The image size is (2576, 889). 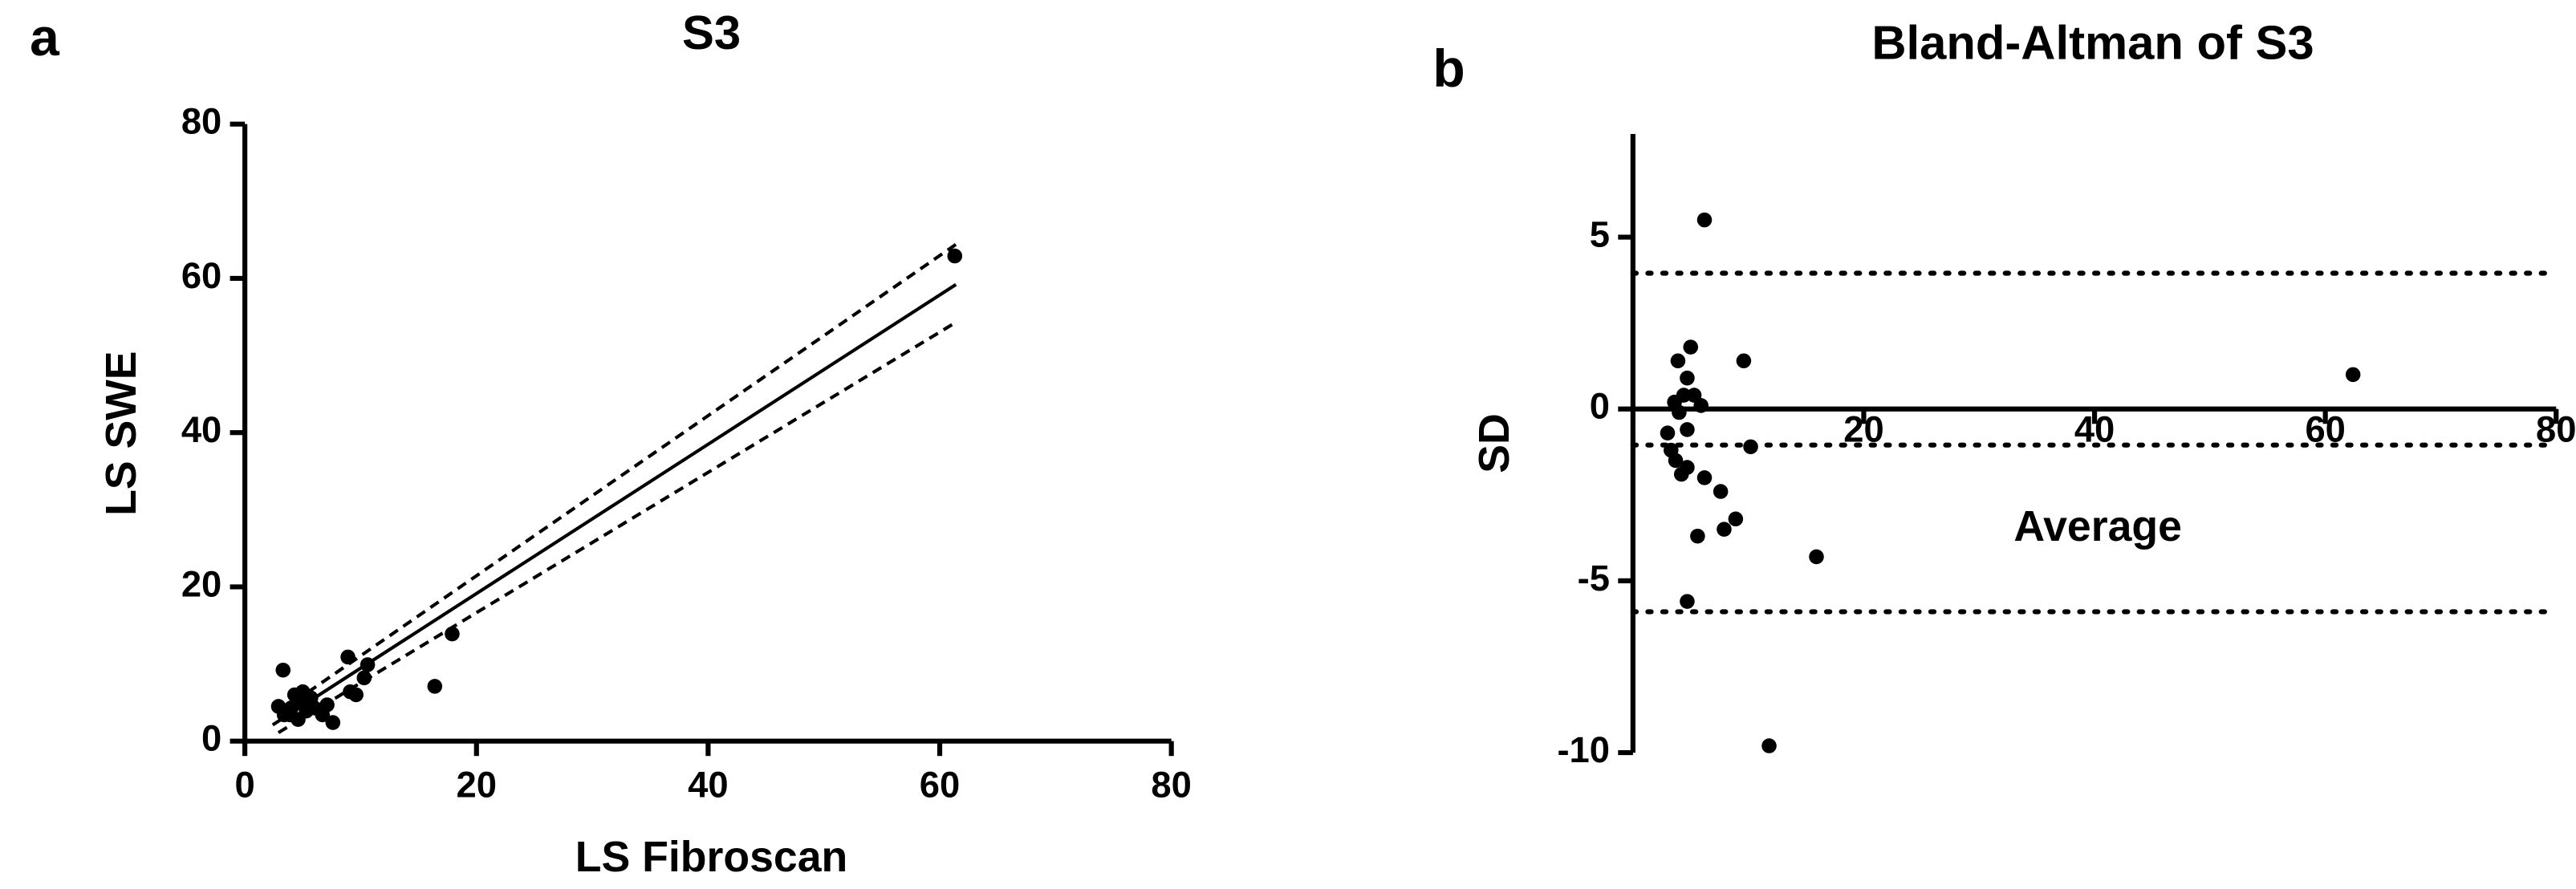 What do you see at coordinates (1594, 578) in the screenshot?
I see `y-tick-label: -5` at bounding box center [1594, 578].